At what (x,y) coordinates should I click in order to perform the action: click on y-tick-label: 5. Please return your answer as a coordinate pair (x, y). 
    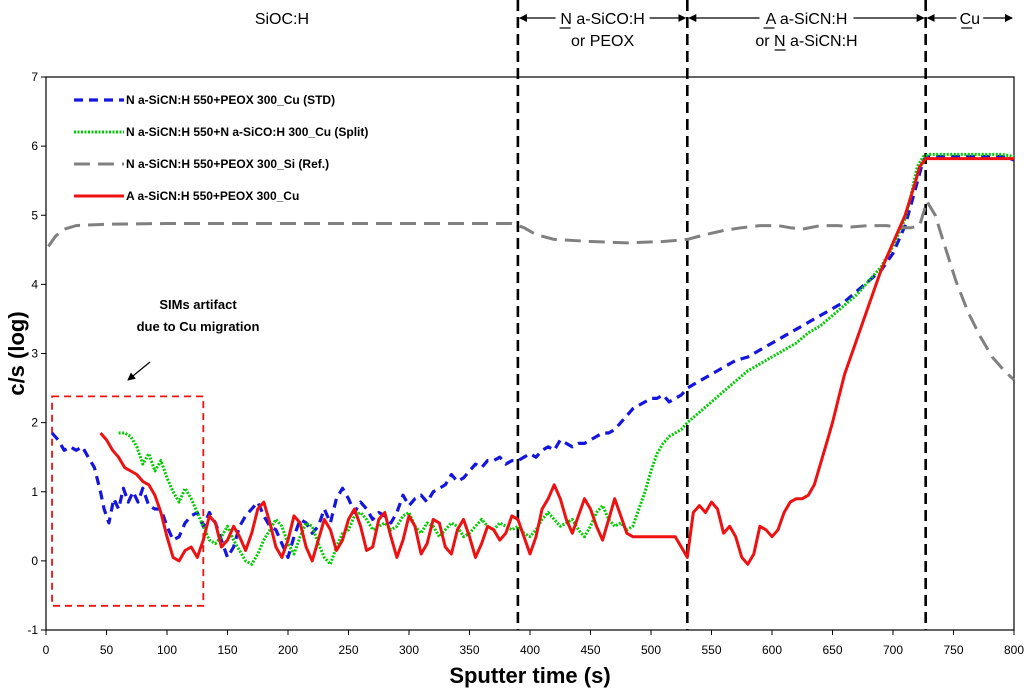
    Looking at the image, I should click on (34, 215).